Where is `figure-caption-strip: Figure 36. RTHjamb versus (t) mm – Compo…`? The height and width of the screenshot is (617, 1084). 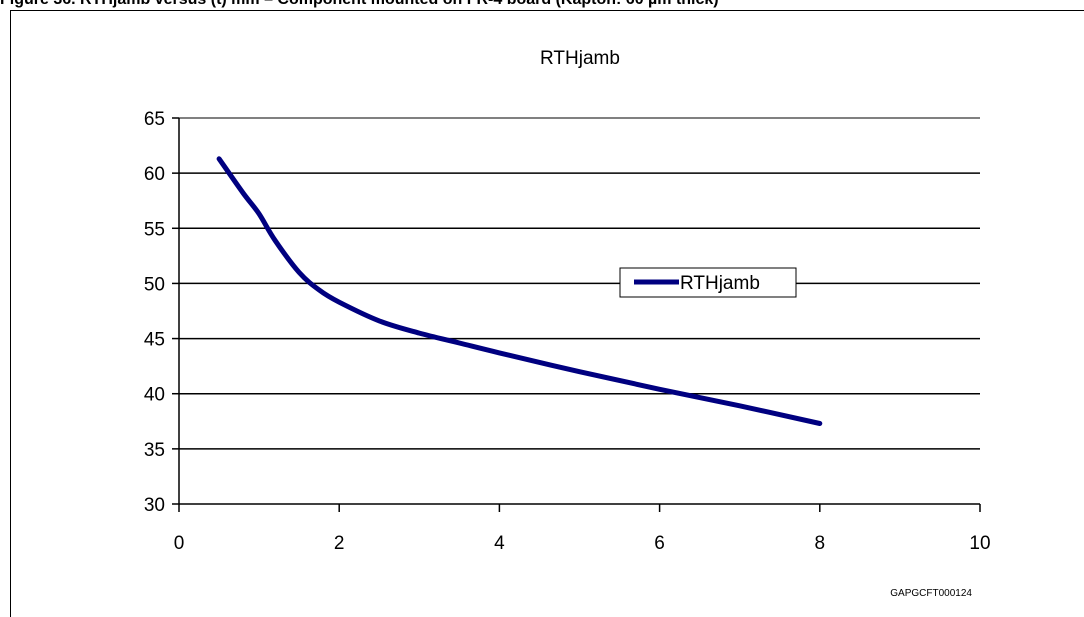
figure-caption-strip: Figure 36. RTHjamb versus (t) mm – Compo… is located at coordinates (542, 8).